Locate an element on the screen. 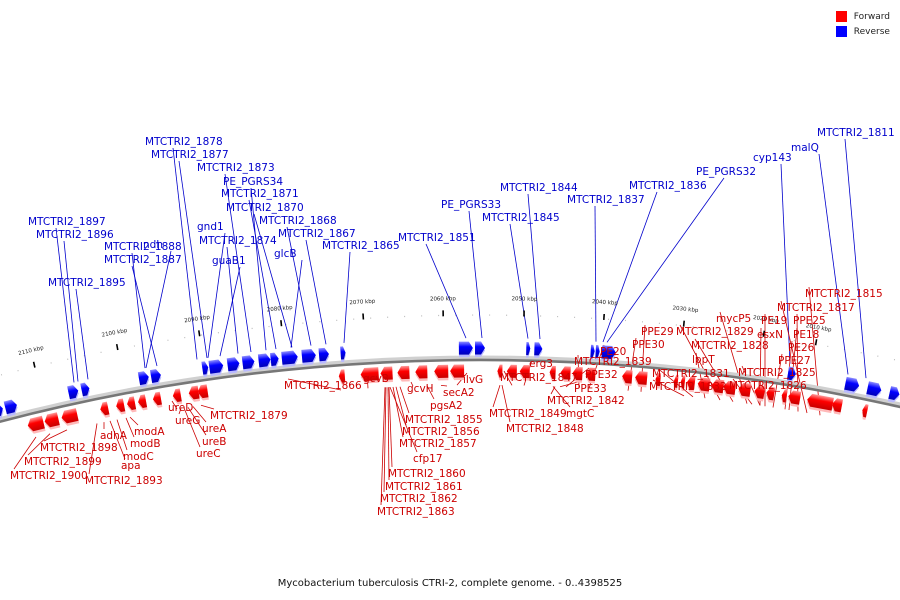  forward-label-ureg: ureG is located at coordinates (187, 421).